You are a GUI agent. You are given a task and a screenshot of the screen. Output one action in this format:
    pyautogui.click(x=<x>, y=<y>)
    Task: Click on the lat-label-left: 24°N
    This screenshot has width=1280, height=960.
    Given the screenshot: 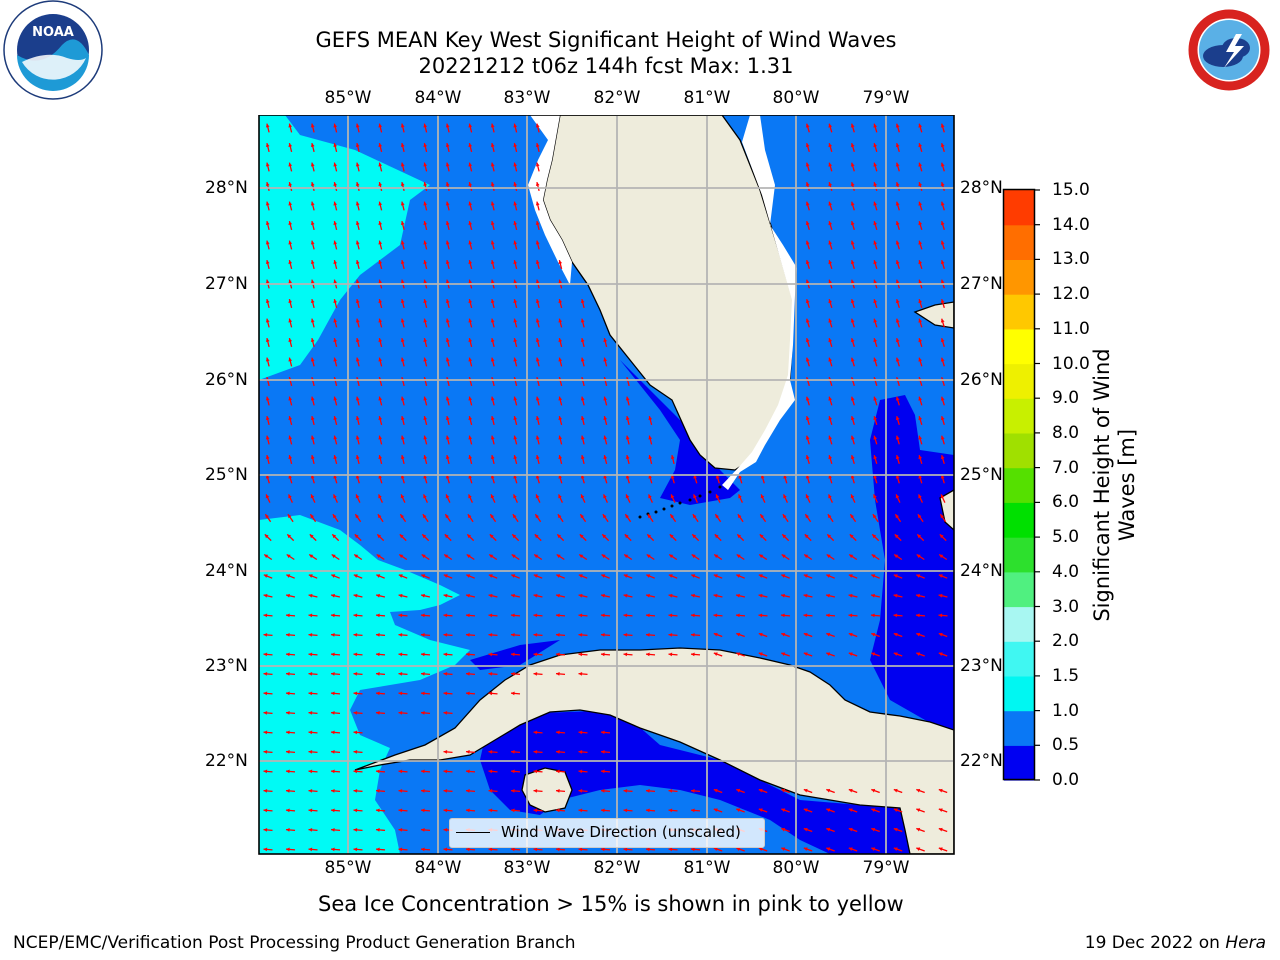 What is the action you would take?
    pyautogui.click(x=226, y=571)
    